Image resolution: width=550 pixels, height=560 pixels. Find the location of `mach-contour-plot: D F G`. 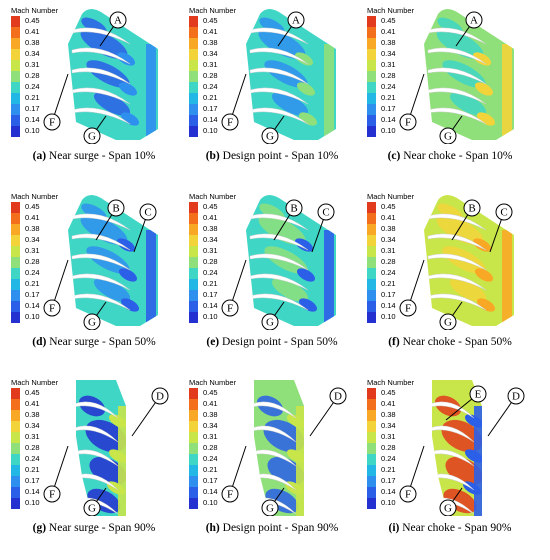

mach-contour-plot: D F G is located at coordinates (106, 448).